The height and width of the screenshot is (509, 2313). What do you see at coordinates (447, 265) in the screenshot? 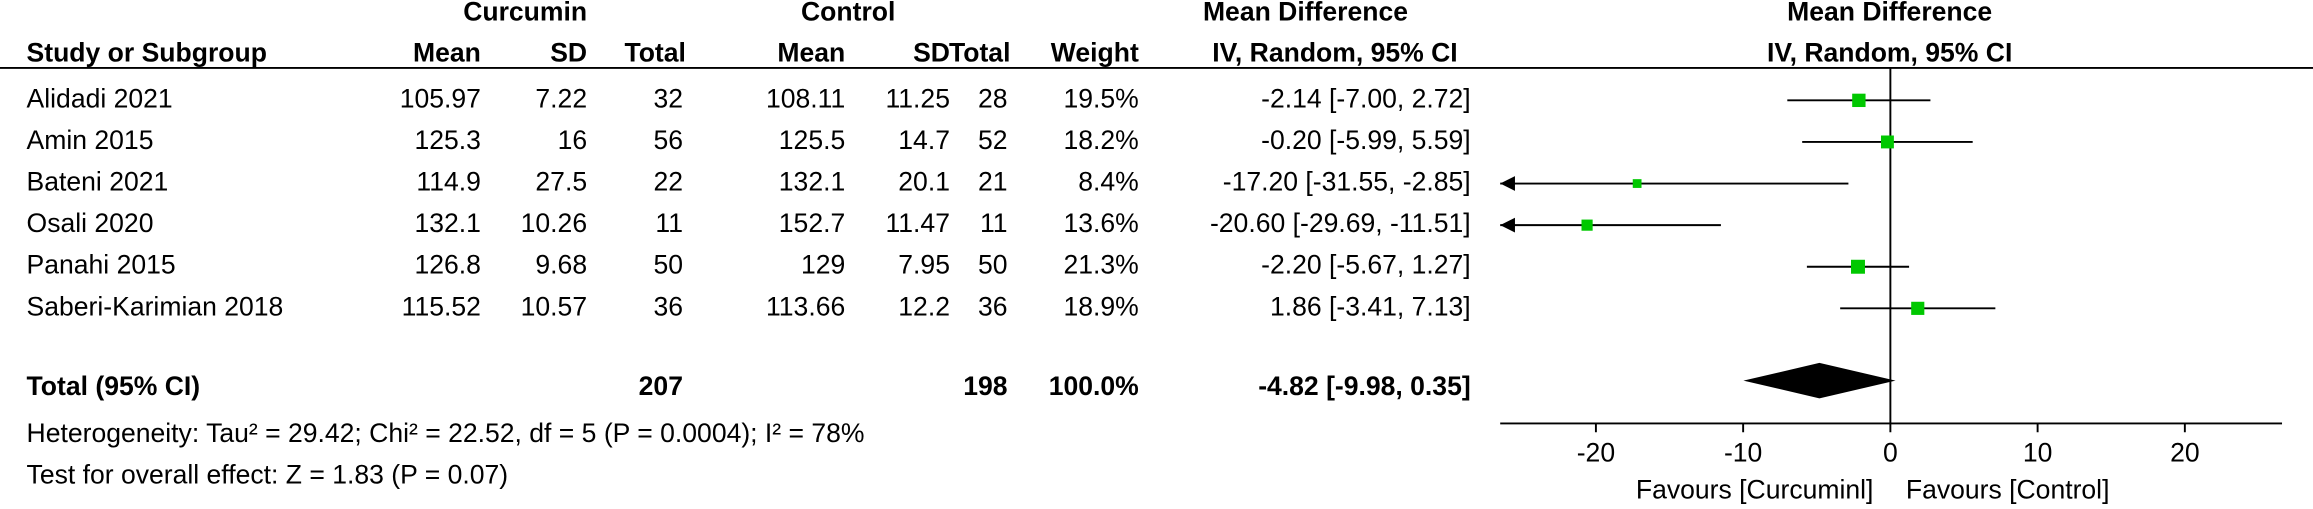
I see `table-cell: 126.8` at bounding box center [447, 265].